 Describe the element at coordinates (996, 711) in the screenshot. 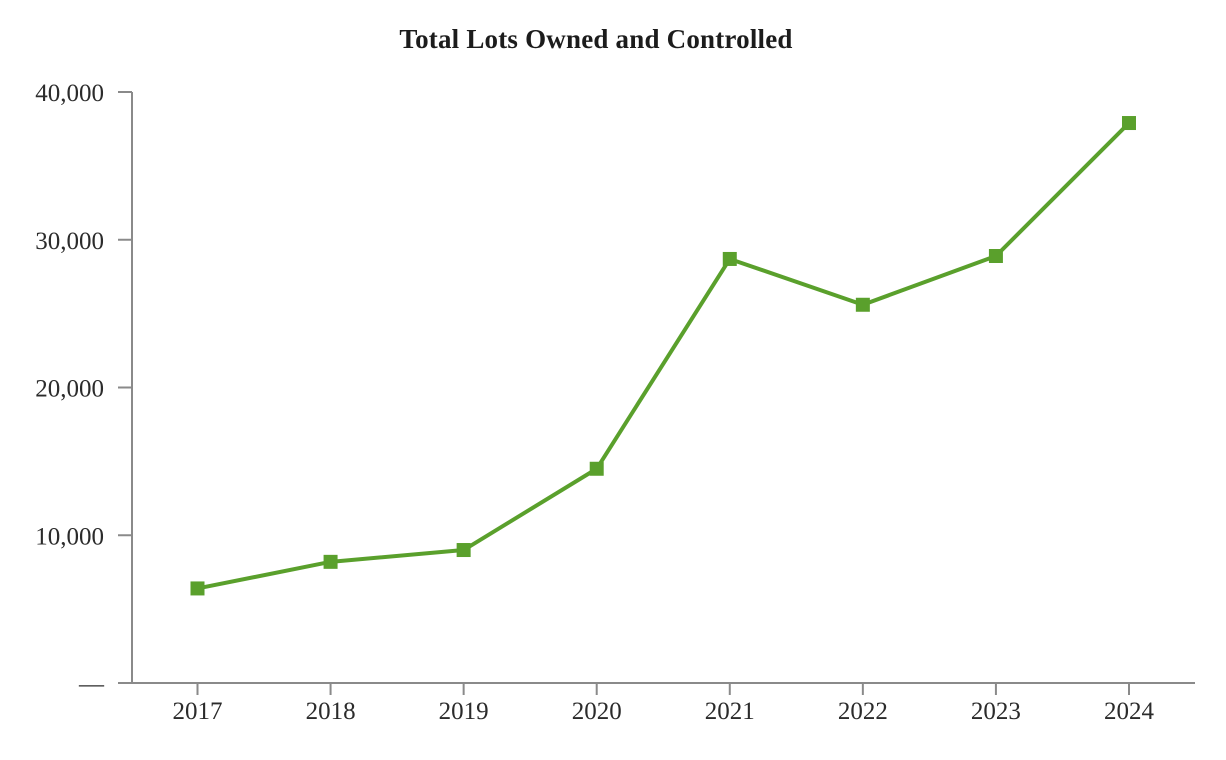

I see `x-tick-label: 2023` at that location.